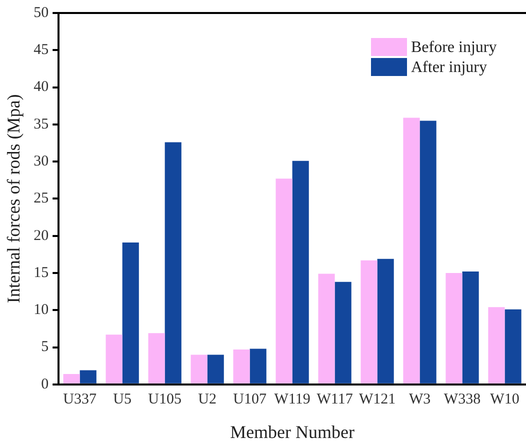  I want to click on x-tick-label: W121, so click(377, 399).